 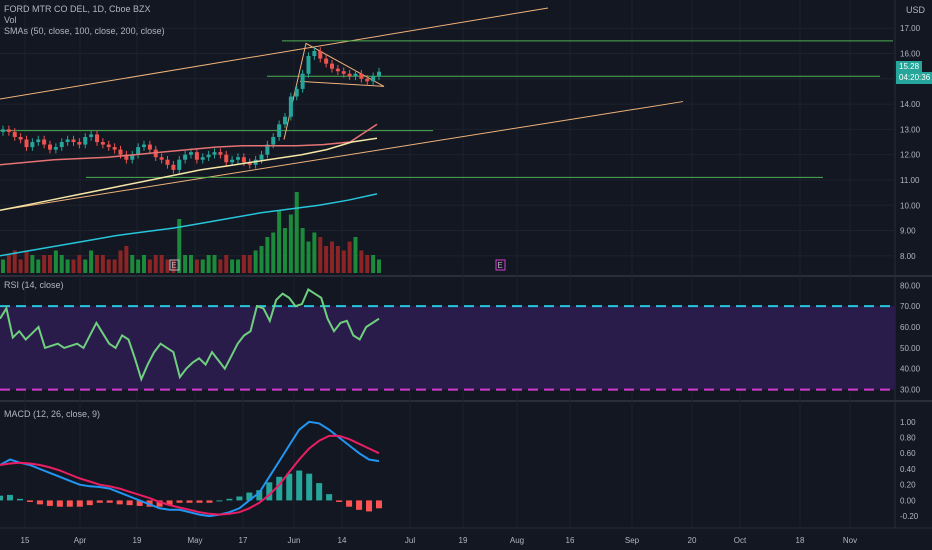 What do you see at coordinates (25, 540) in the screenshot?
I see `x-tick-label: 15` at bounding box center [25, 540].